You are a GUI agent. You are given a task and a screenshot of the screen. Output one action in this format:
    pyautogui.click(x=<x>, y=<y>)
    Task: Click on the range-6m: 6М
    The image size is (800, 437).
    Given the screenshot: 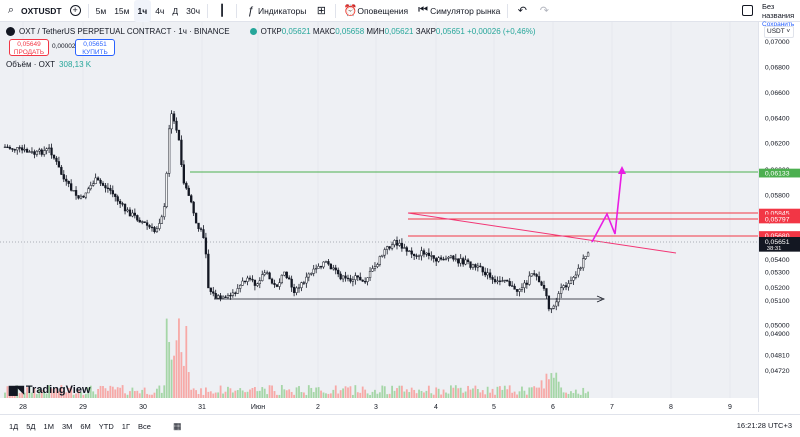 What is the action you would take?
    pyautogui.click(x=85, y=426)
    